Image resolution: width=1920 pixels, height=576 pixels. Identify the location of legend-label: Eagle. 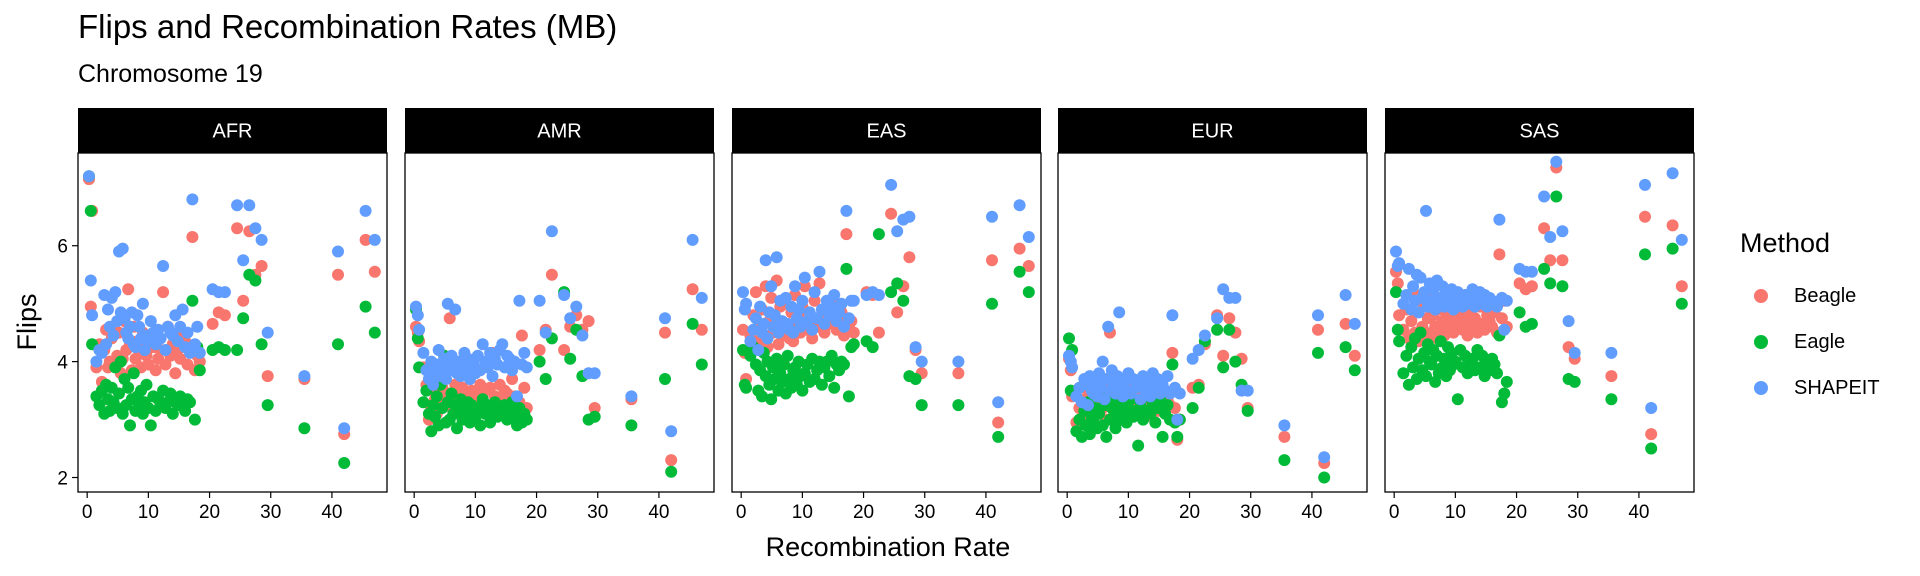
(1820, 341).